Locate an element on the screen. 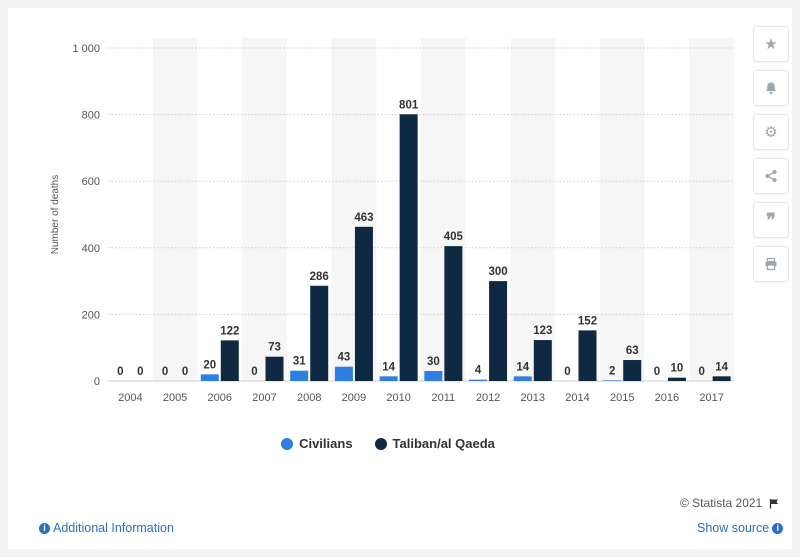 The width and height of the screenshot is (800, 557). bar-civilians-2008 is located at coordinates (299, 375).